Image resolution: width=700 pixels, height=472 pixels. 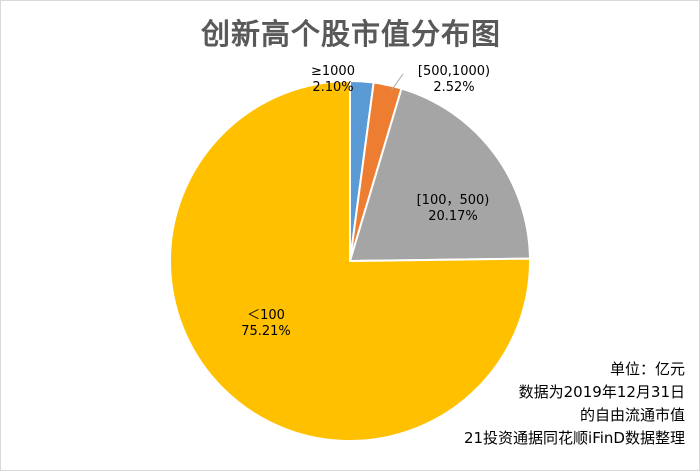 I want to click on slice-value-label: 20.17%, so click(x=453, y=216).